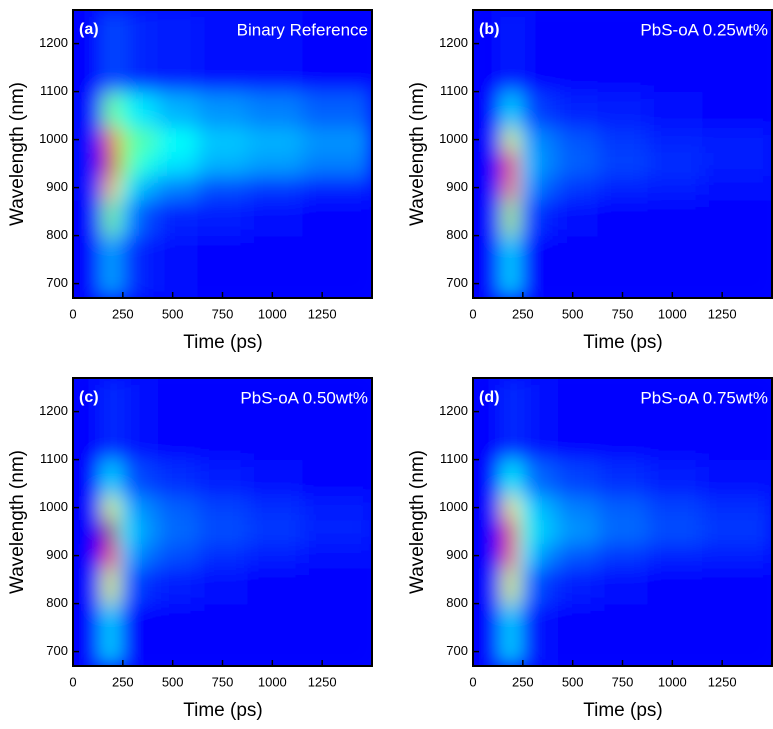 This screenshot has height=729, width=773. What do you see at coordinates (304, 397) in the screenshot?
I see `panel-title: PbS-oA 0.50wt%` at bounding box center [304, 397].